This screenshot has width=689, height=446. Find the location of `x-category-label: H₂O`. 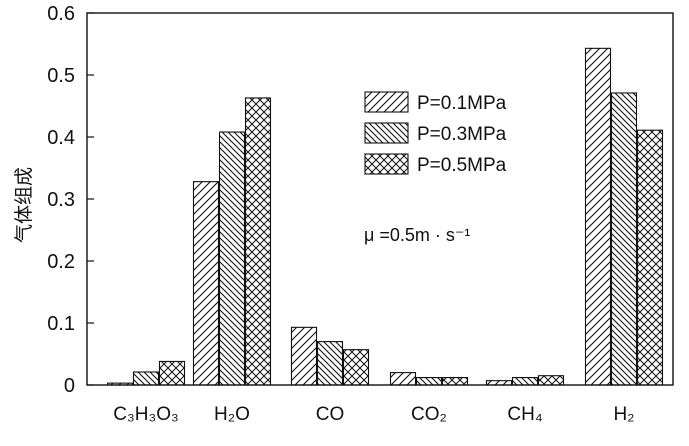

x-category-label: H₂O is located at coordinates (232, 414).